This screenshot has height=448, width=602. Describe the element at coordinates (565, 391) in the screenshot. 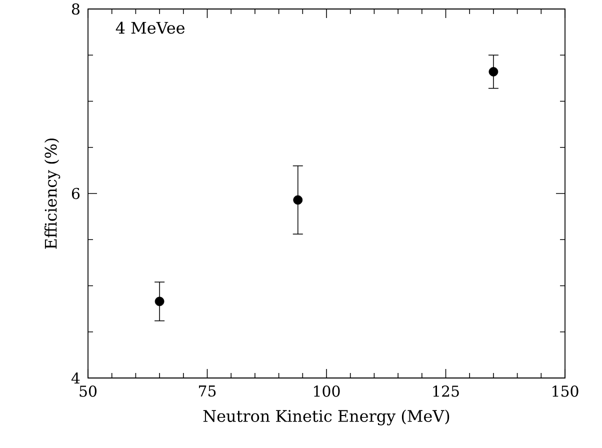

I see `x-tick-label: 150` at that location.